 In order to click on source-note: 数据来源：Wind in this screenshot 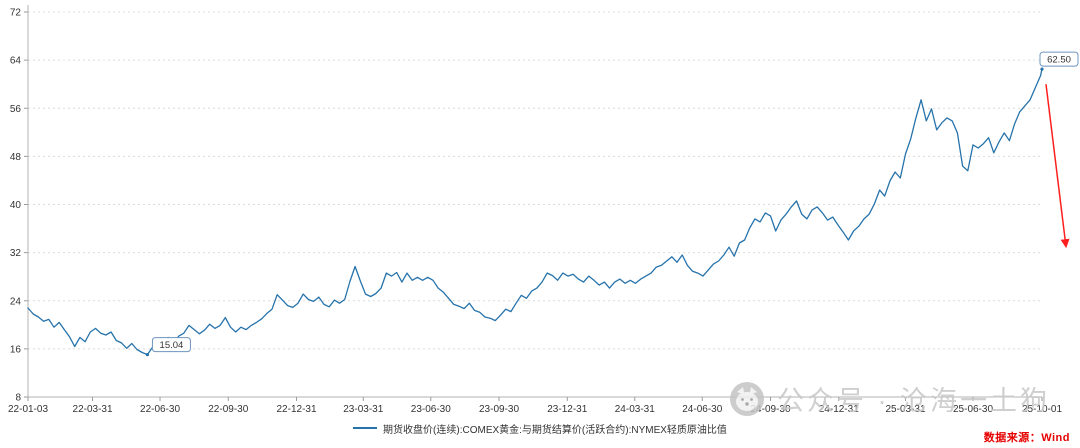, I will do `click(1026, 438)`.